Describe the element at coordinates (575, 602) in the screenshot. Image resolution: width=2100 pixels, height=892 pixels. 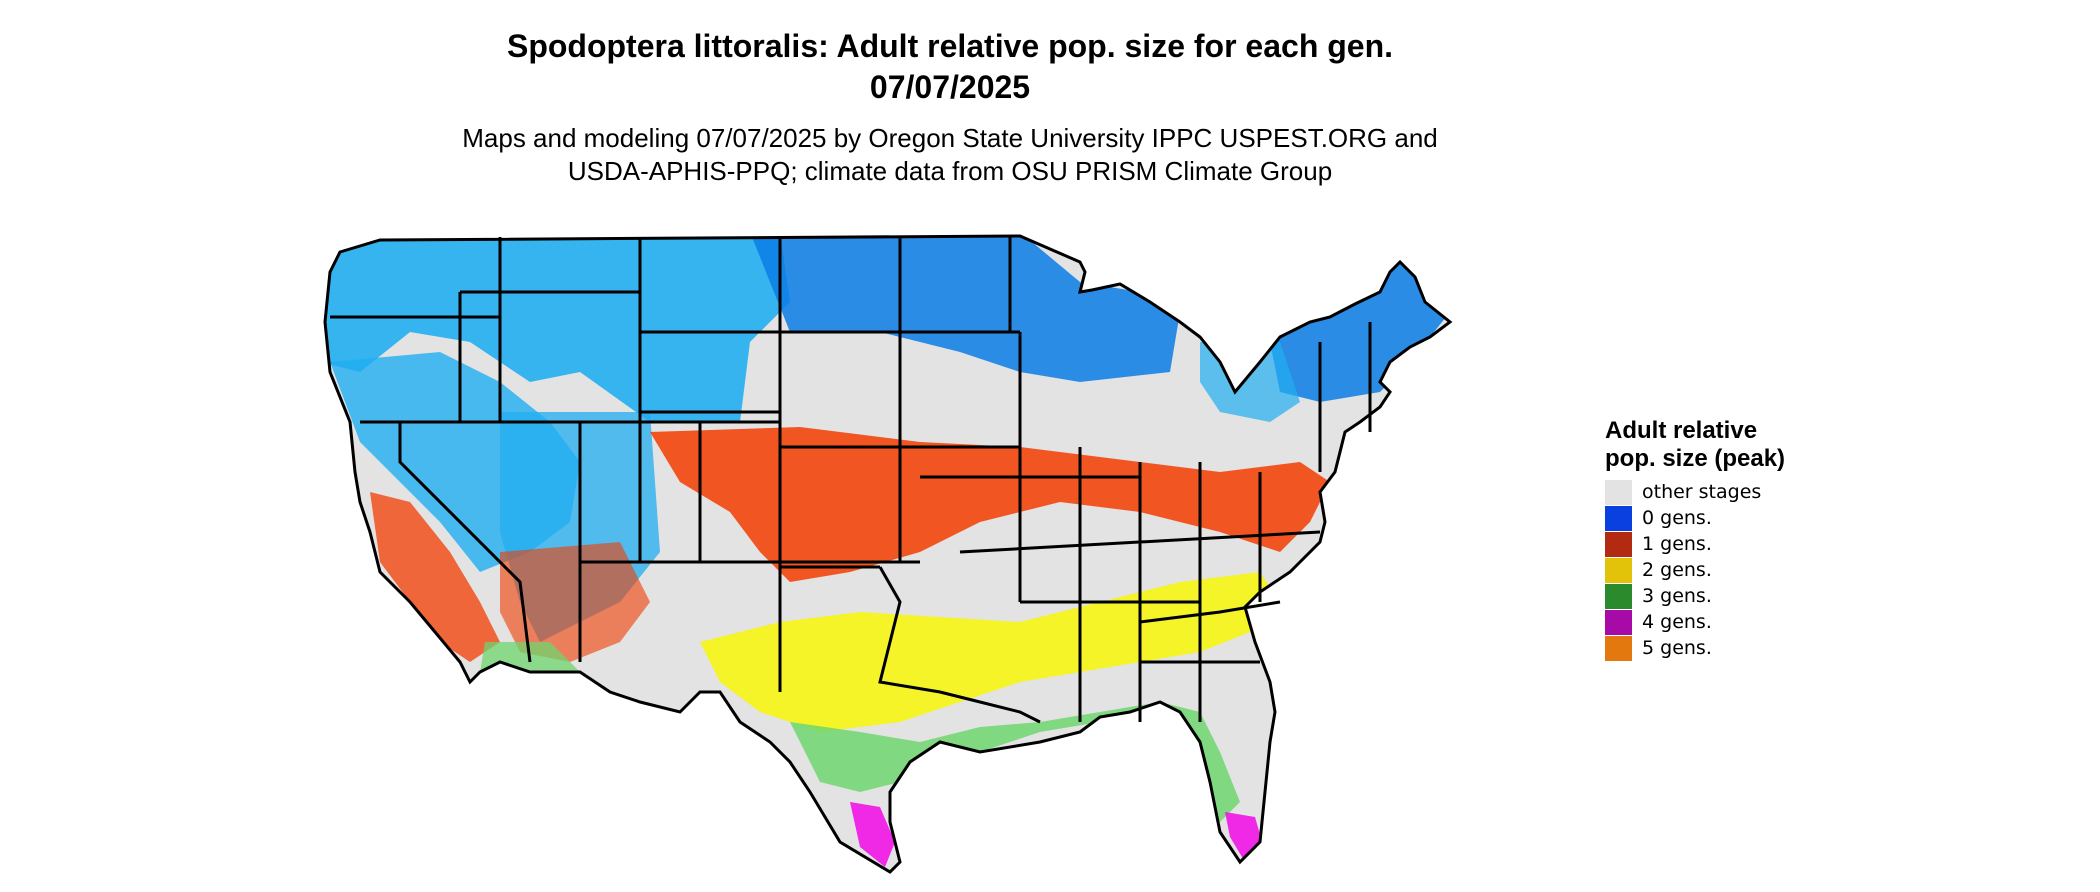
I see `zone-1-gens-southwest` at that location.